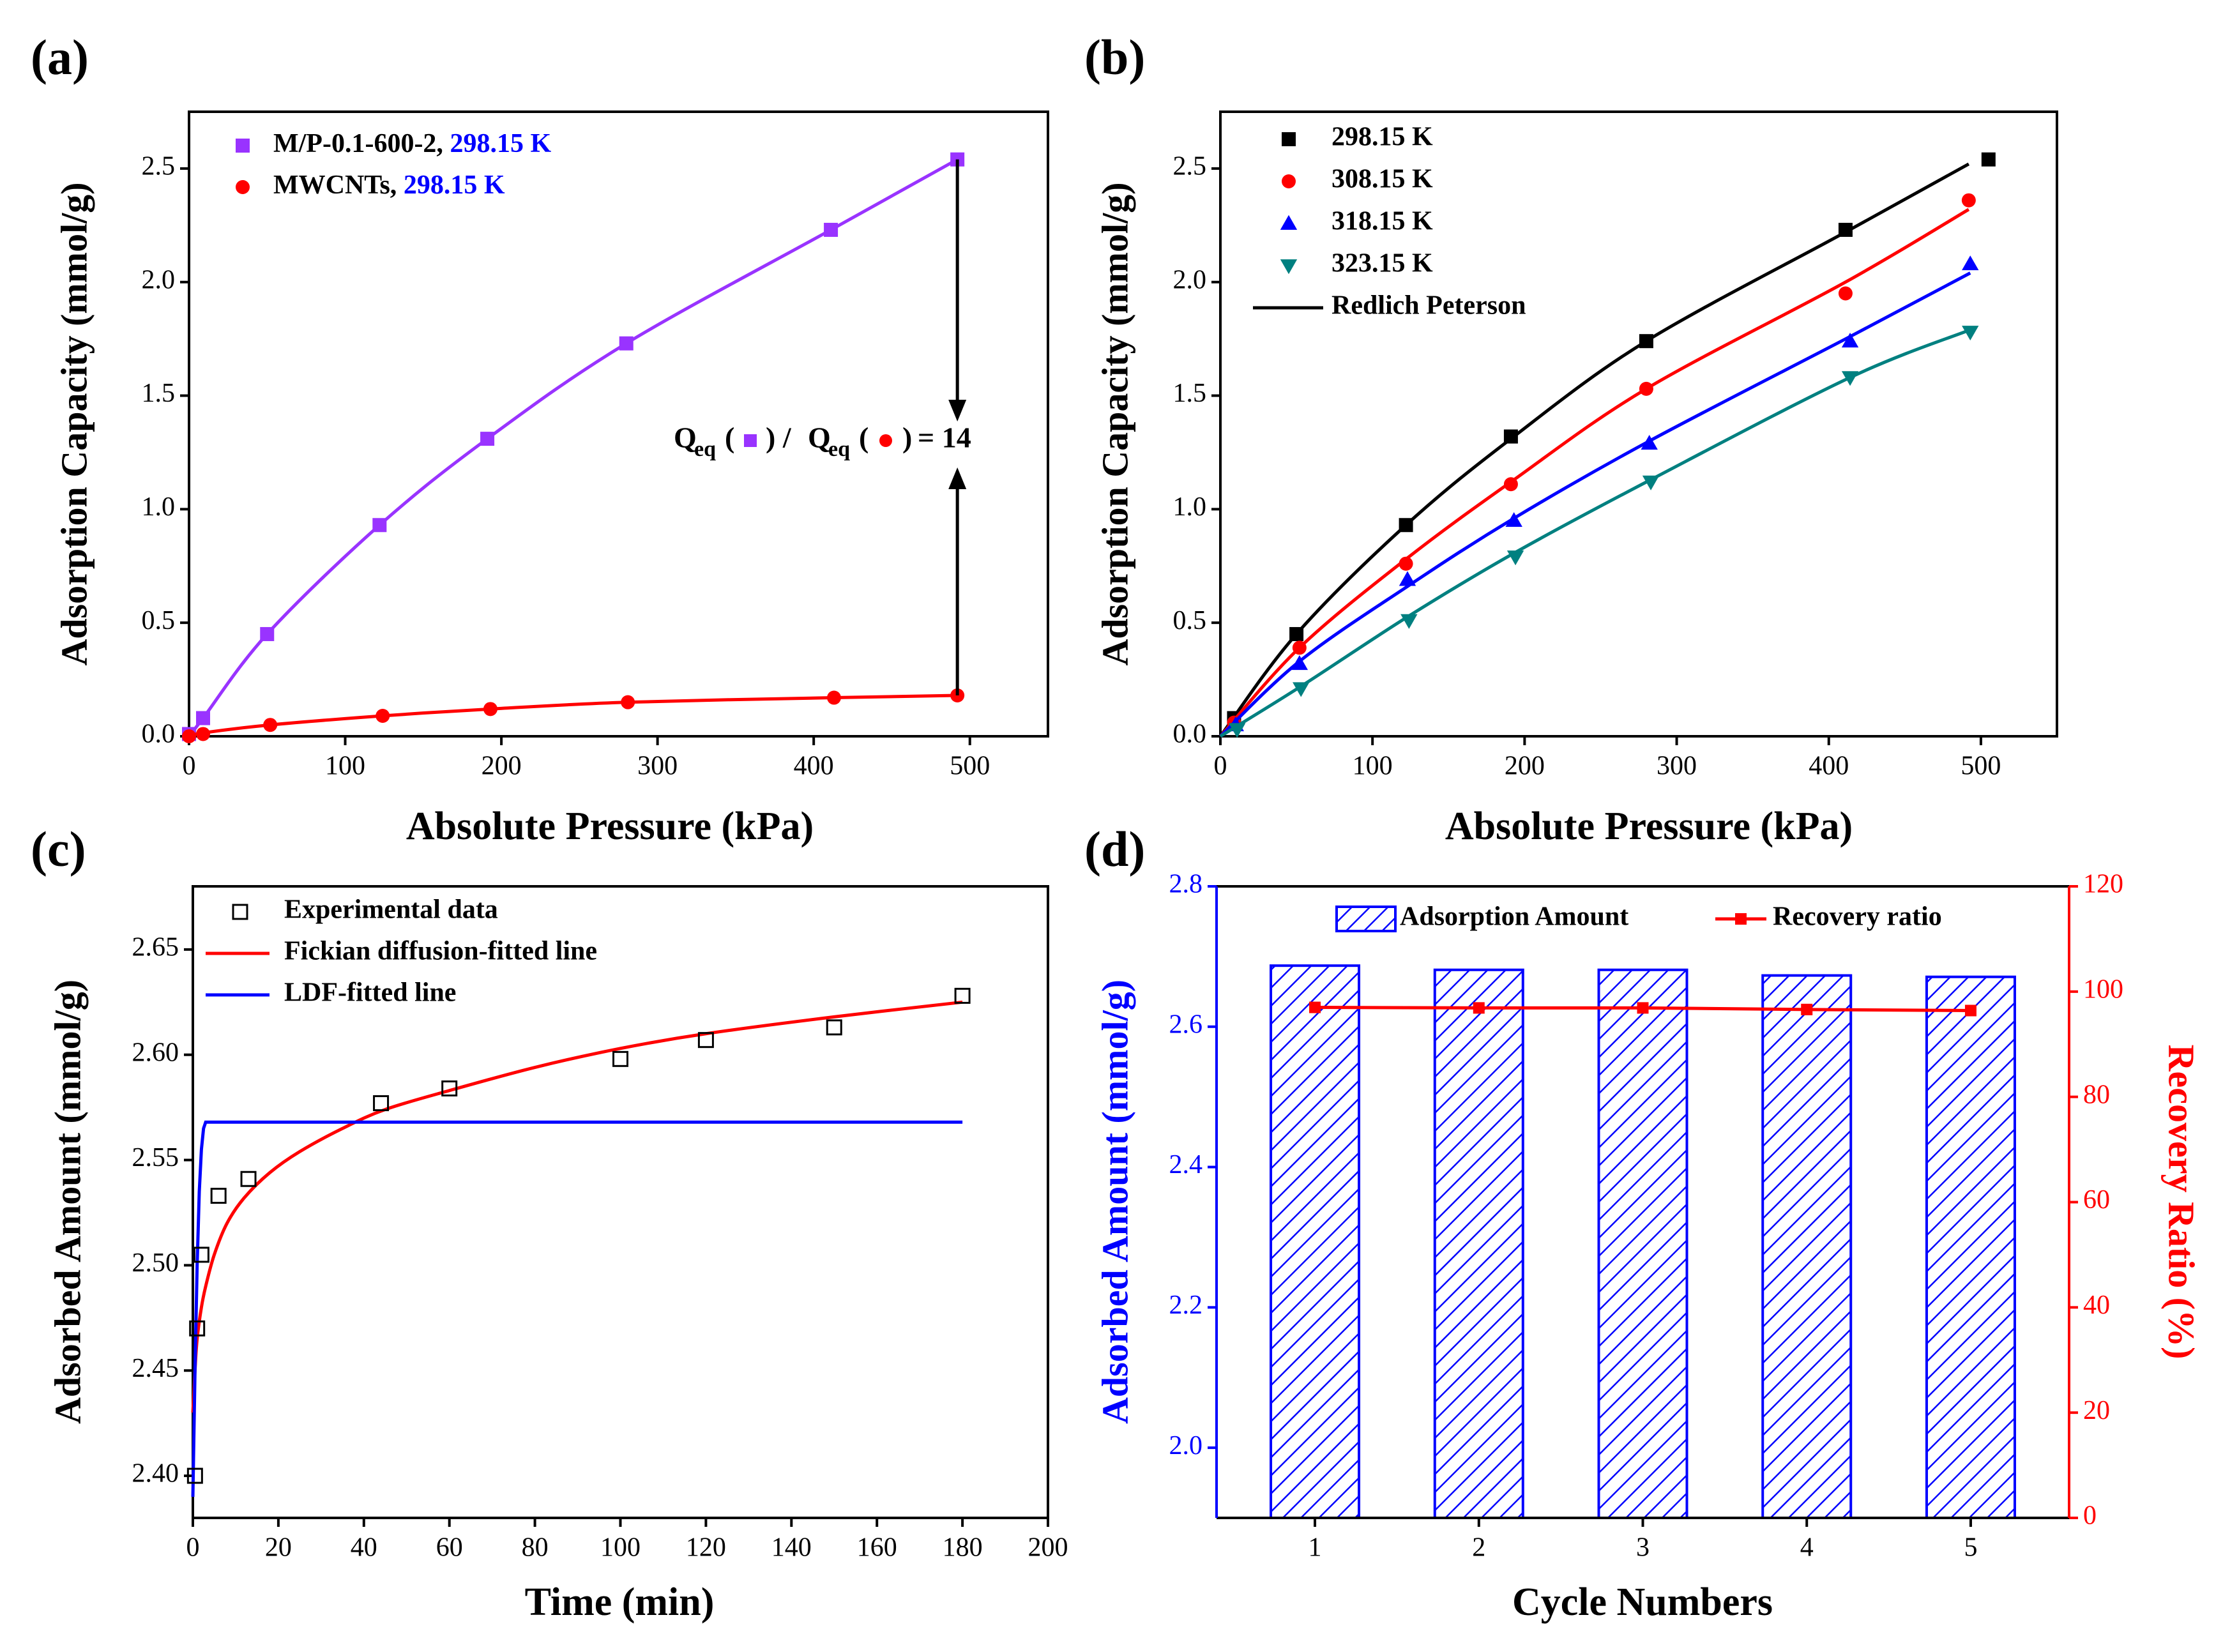 The width and height of the screenshot is (2223, 1652). I want to click on legend-label: M/P-0.1-600-2, 298.15 K, so click(412, 143).